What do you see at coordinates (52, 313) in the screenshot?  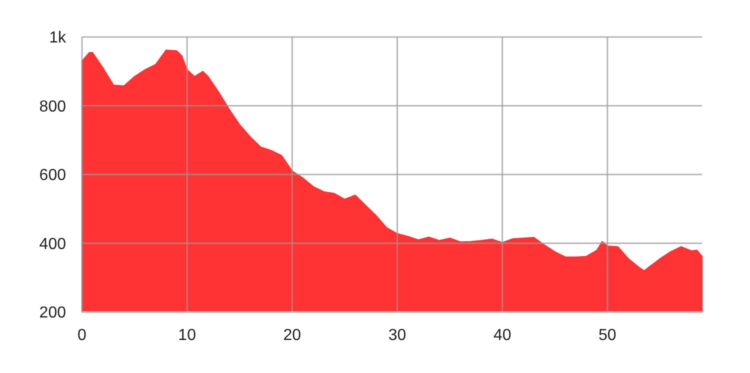 I see `y-tick-label: 200` at bounding box center [52, 313].